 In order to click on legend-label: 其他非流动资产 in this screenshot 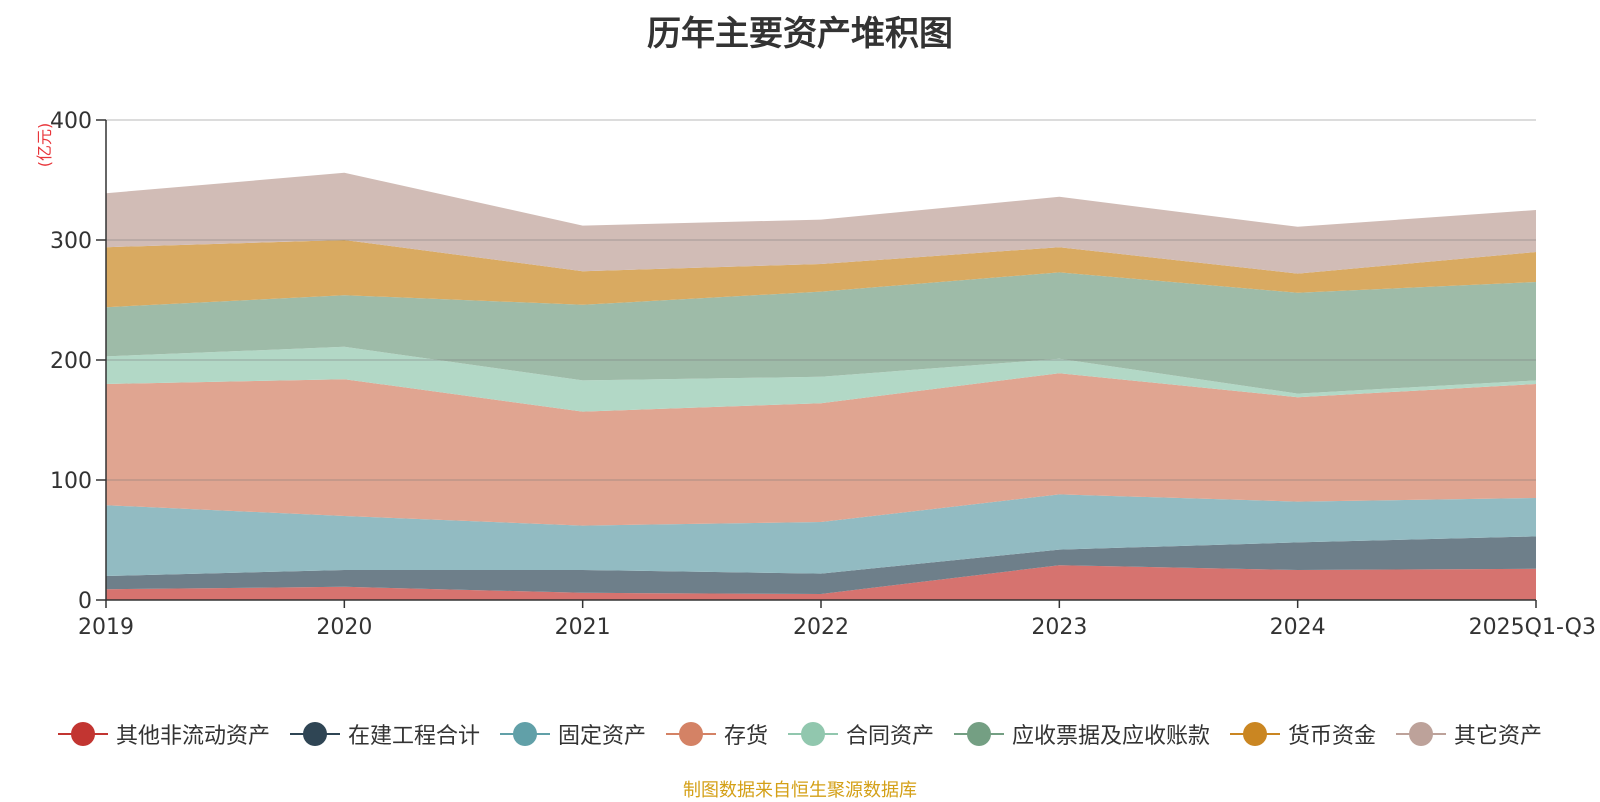, I will do `click(192, 736)`.